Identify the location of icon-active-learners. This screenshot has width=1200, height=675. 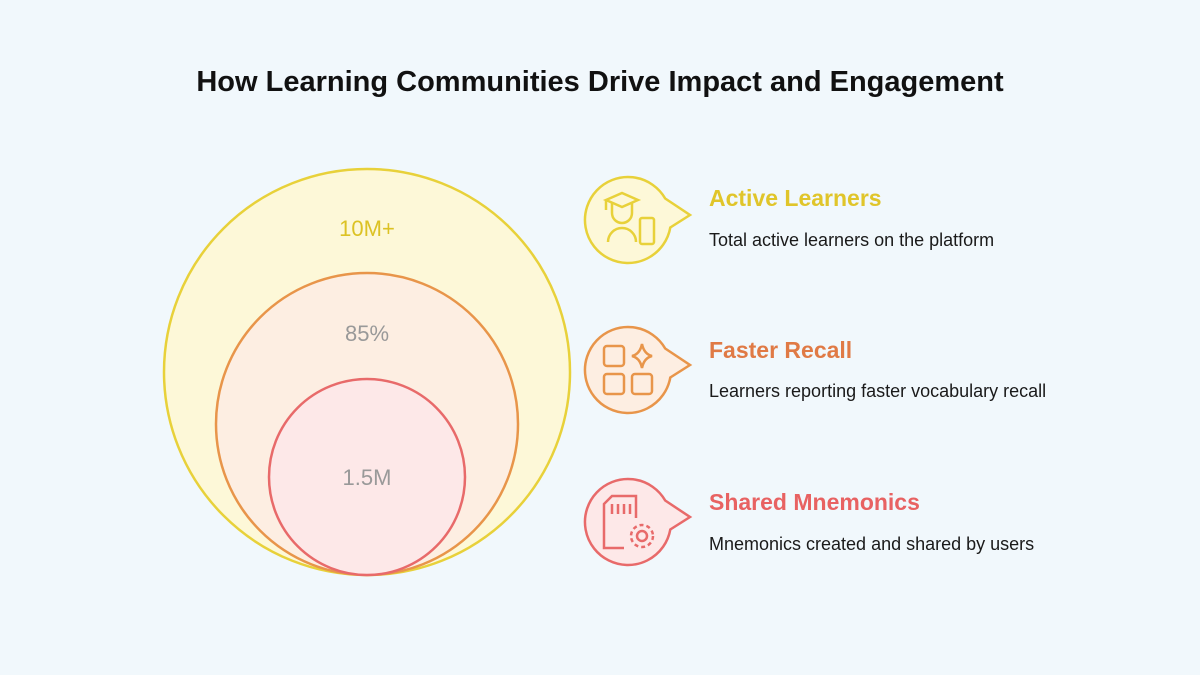
(638, 220).